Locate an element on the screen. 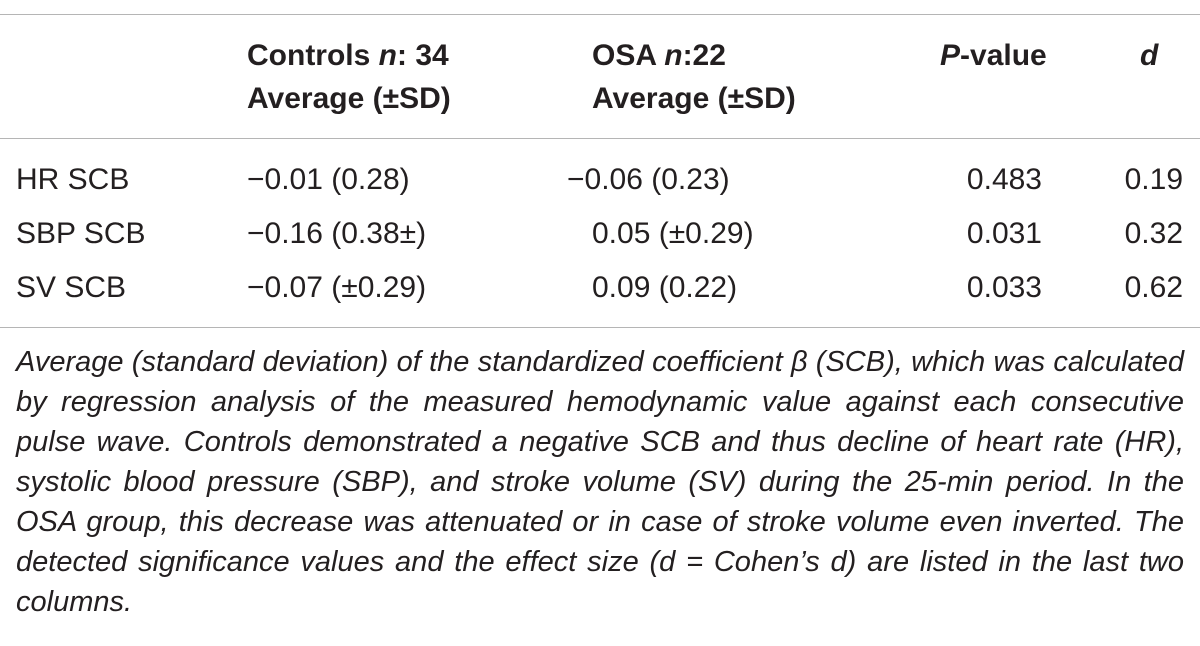 The height and width of the screenshot is (646, 1200). table-header-rule is located at coordinates (600, 138).